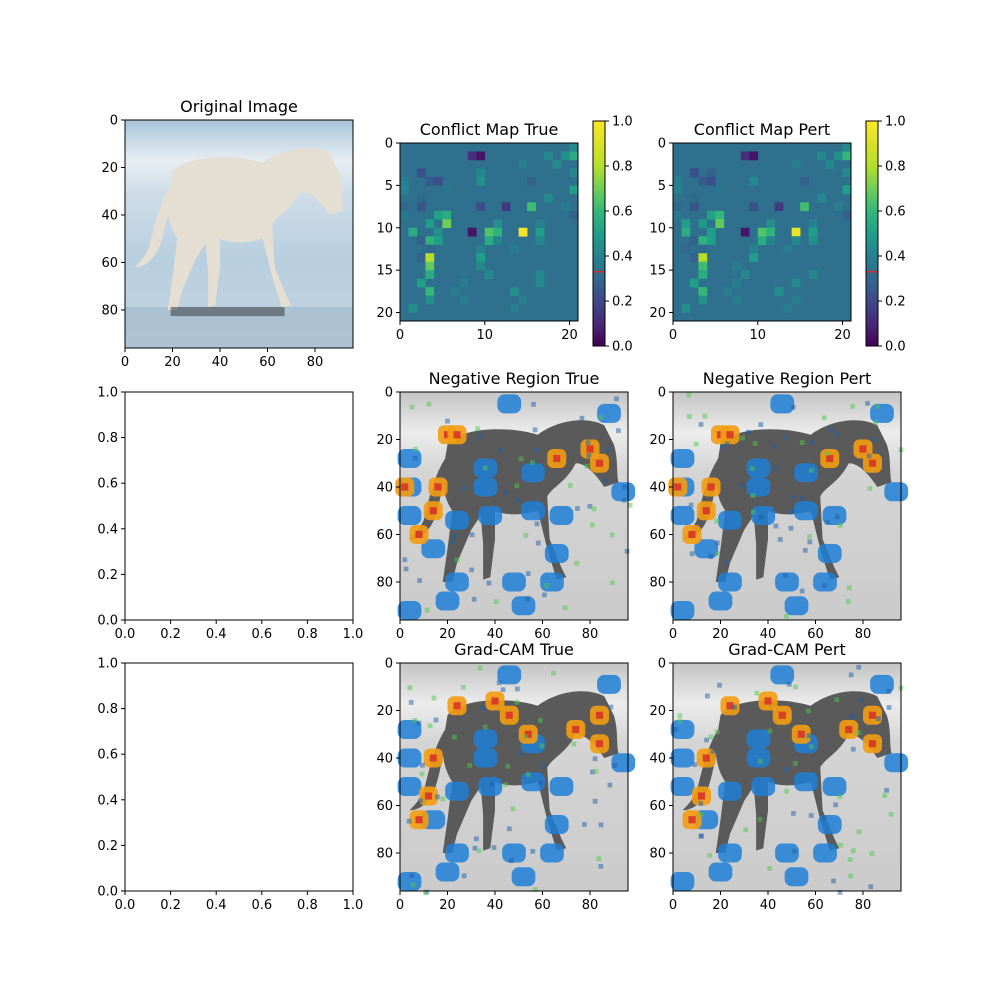 This screenshot has width=1000, height=1000. What do you see at coordinates (389, 144) in the screenshot?
I see `y-tick-label: 0` at bounding box center [389, 144].